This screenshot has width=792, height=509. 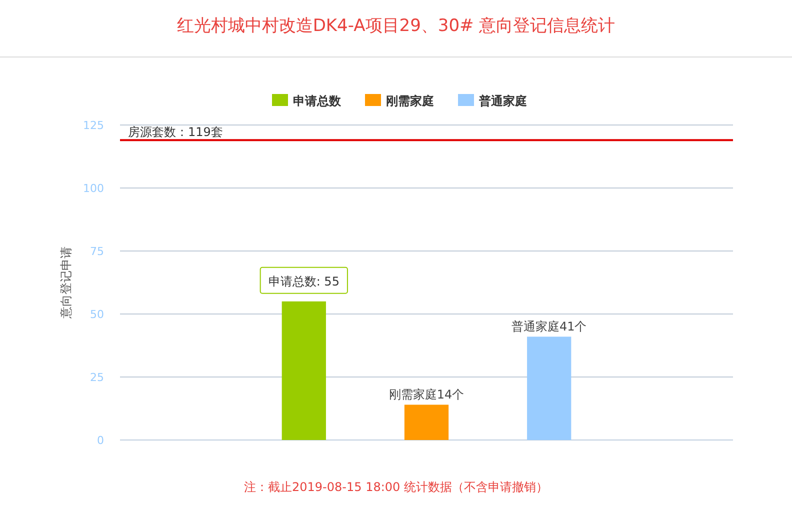 I want to click on y-tick-label: 25, so click(x=97, y=377).